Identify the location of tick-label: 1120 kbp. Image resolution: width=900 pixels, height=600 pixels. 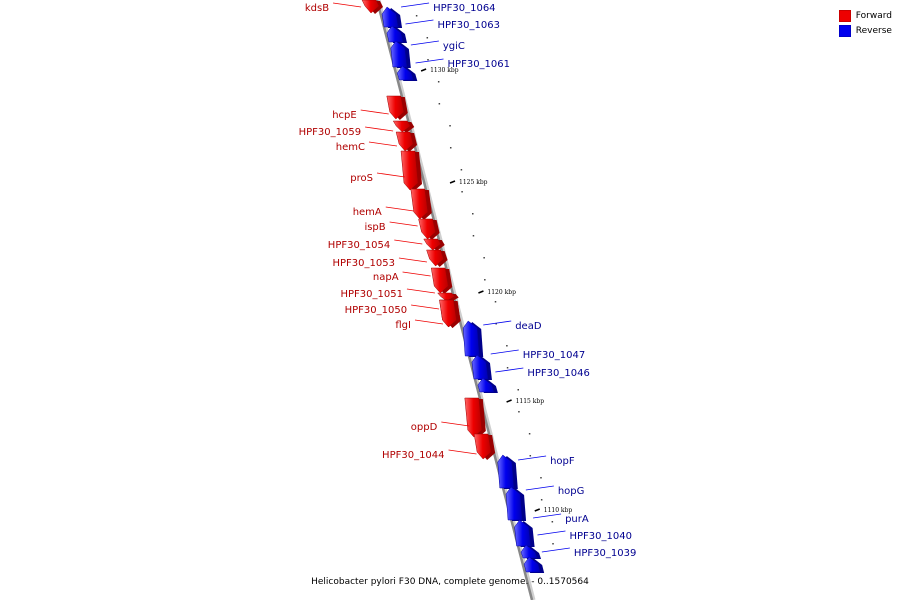
(501, 292).